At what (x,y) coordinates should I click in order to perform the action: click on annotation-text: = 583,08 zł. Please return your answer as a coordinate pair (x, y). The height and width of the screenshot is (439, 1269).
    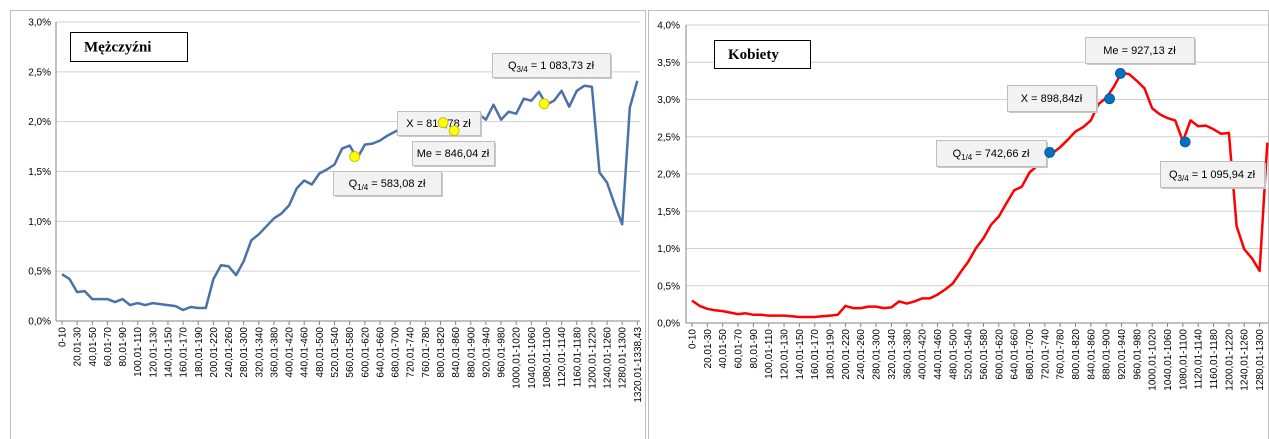
    Looking at the image, I should click on (397, 184).